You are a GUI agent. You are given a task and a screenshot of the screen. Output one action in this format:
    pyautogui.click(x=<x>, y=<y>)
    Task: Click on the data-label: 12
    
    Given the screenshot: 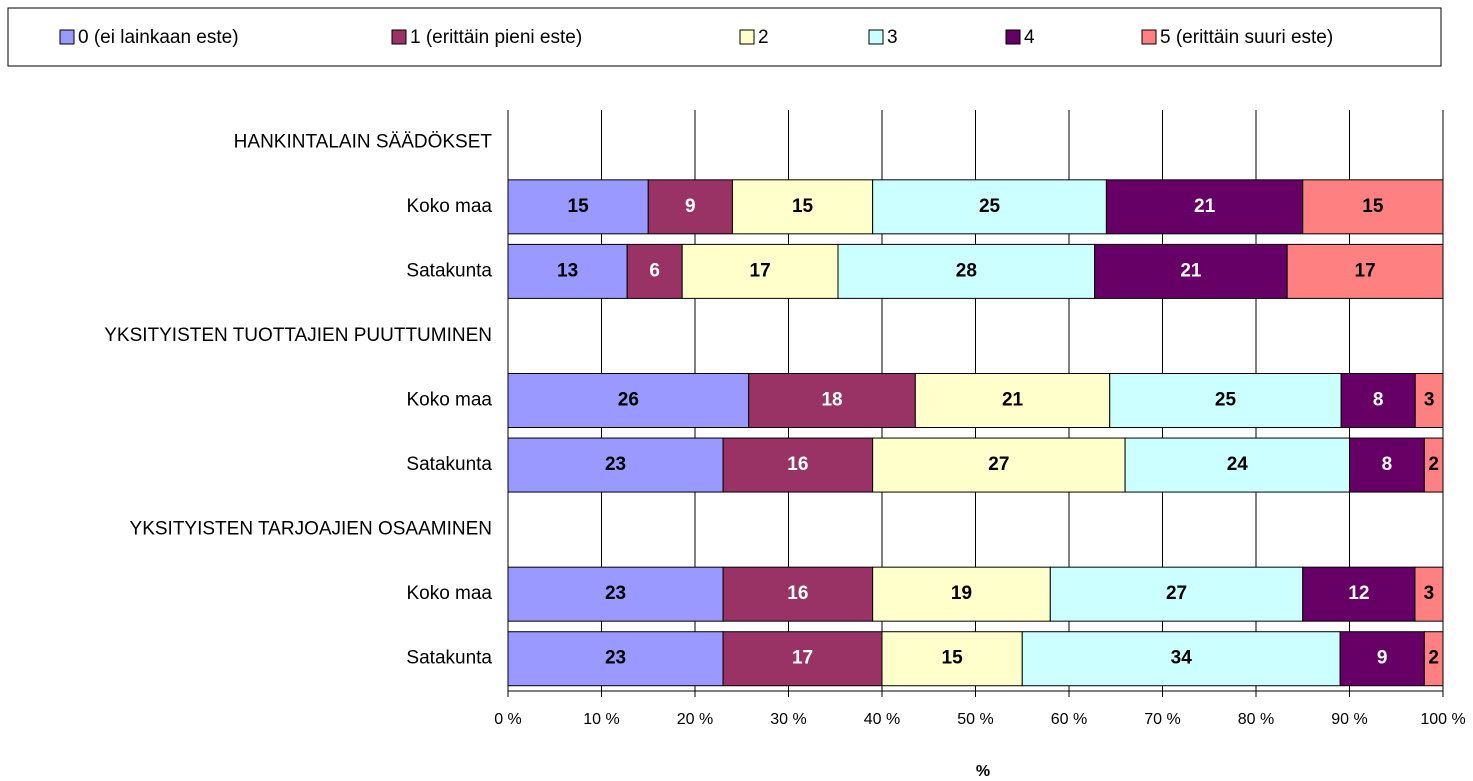 What is the action you would take?
    pyautogui.click(x=1358, y=593)
    